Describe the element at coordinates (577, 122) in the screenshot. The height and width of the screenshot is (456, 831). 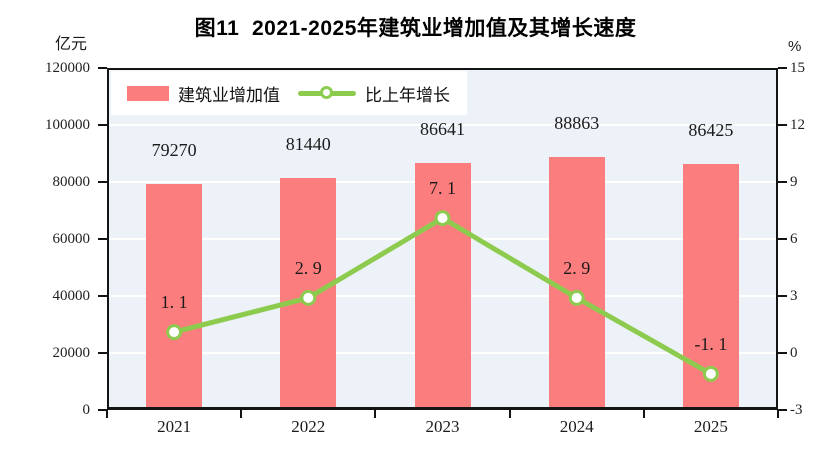
I see `bar-value-label: 88863` at that location.